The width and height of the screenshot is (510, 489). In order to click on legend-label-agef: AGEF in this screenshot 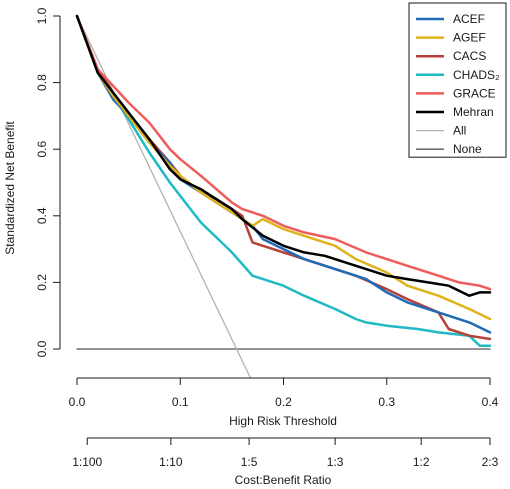, I will do `click(469, 38)`.